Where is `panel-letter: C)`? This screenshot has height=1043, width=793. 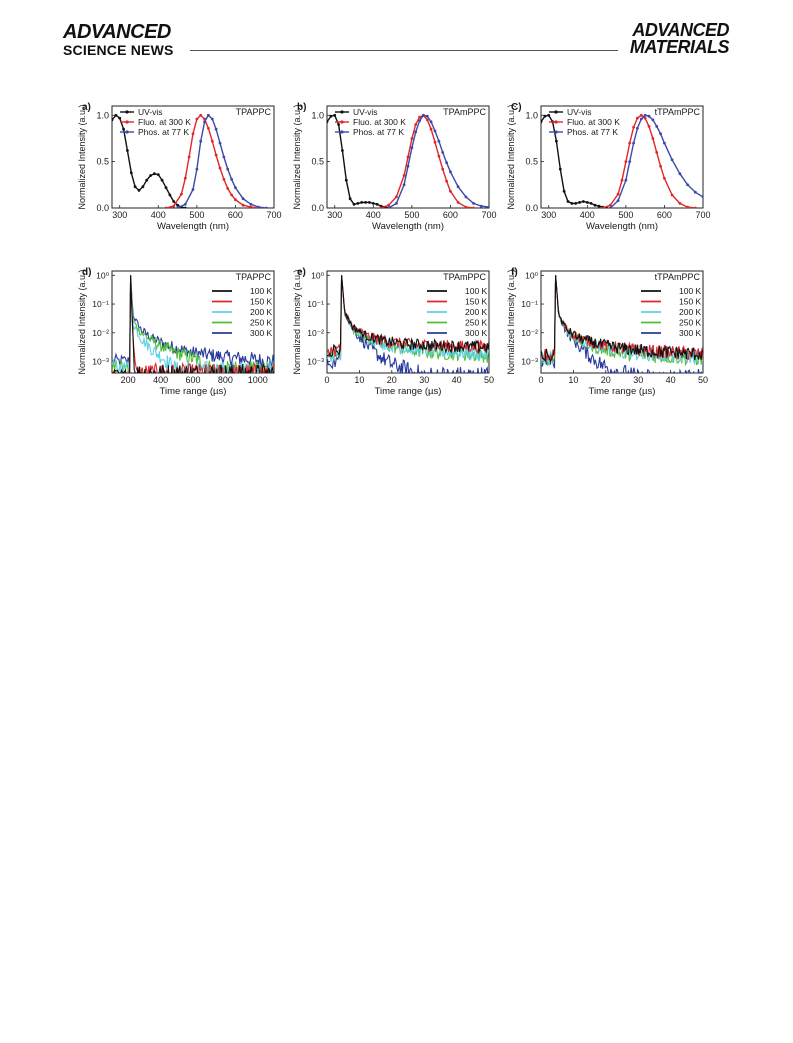
panel-letter: C) is located at coordinates (516, 107).